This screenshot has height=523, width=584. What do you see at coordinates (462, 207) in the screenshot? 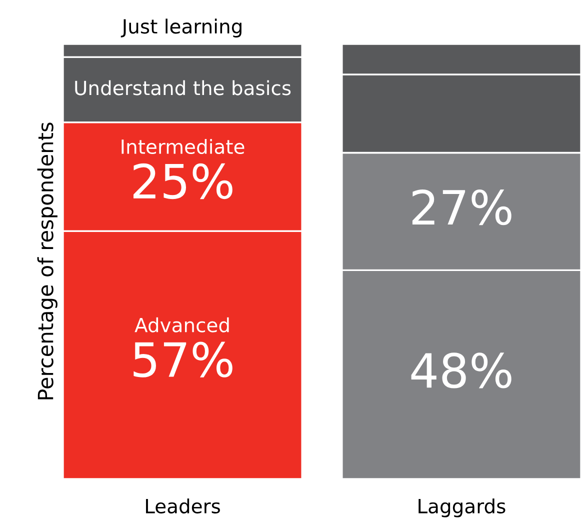
I see `data-label: 27%` at bounding box center [462, 207].